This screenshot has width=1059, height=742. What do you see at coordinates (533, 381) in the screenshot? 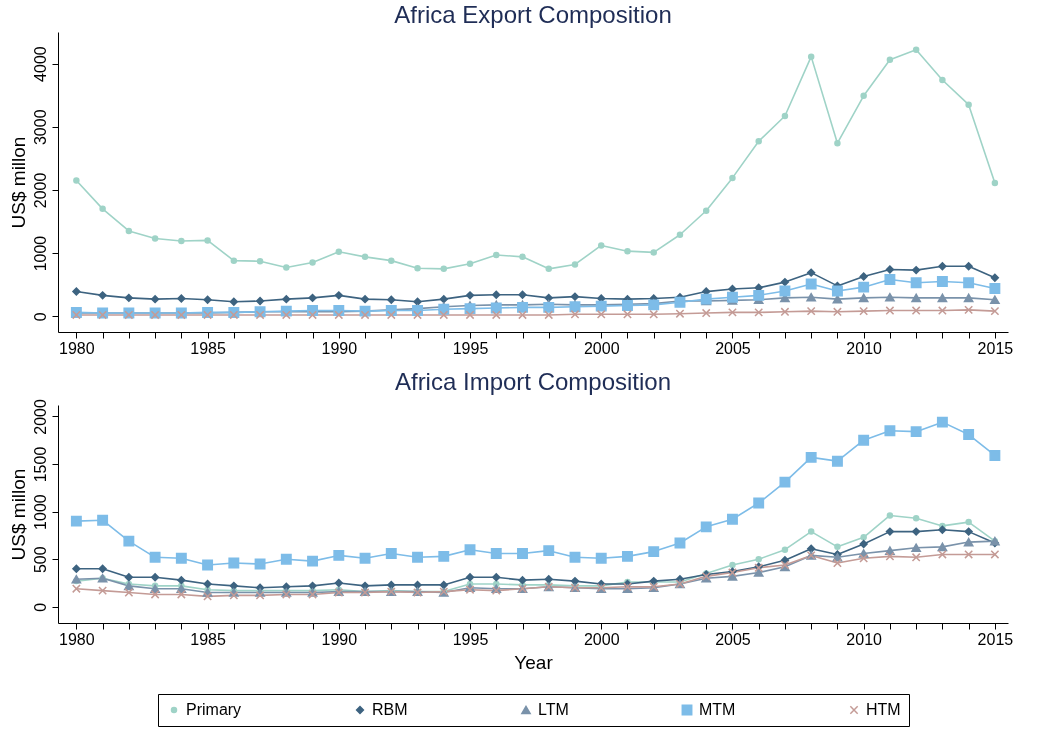
I see `chart-title: Africa Import Composition` at bounding box center [533, 381].